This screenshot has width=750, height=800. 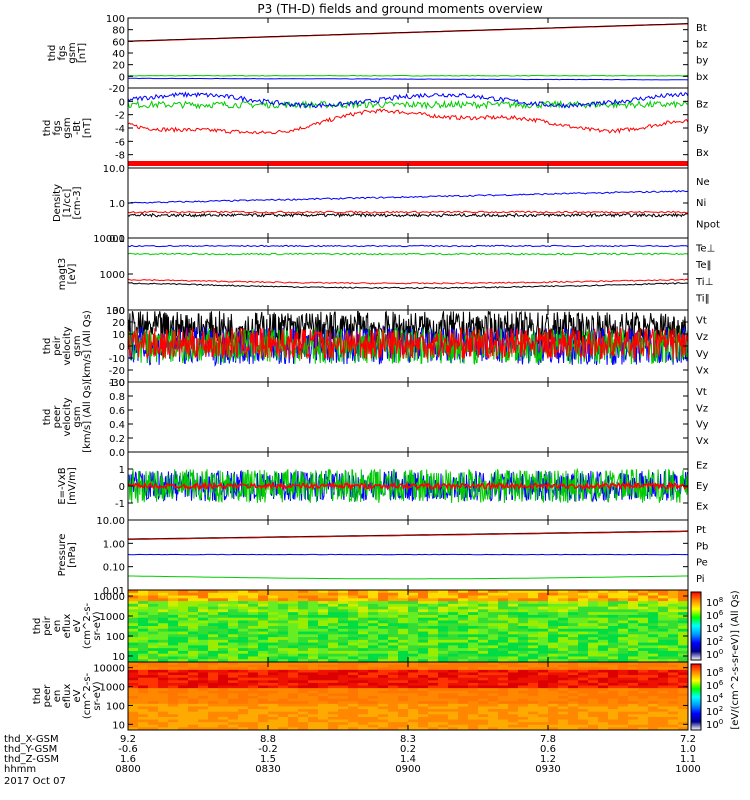 I want to click on y-axis-label-line: sr-eV), so click(x=97, y=695).